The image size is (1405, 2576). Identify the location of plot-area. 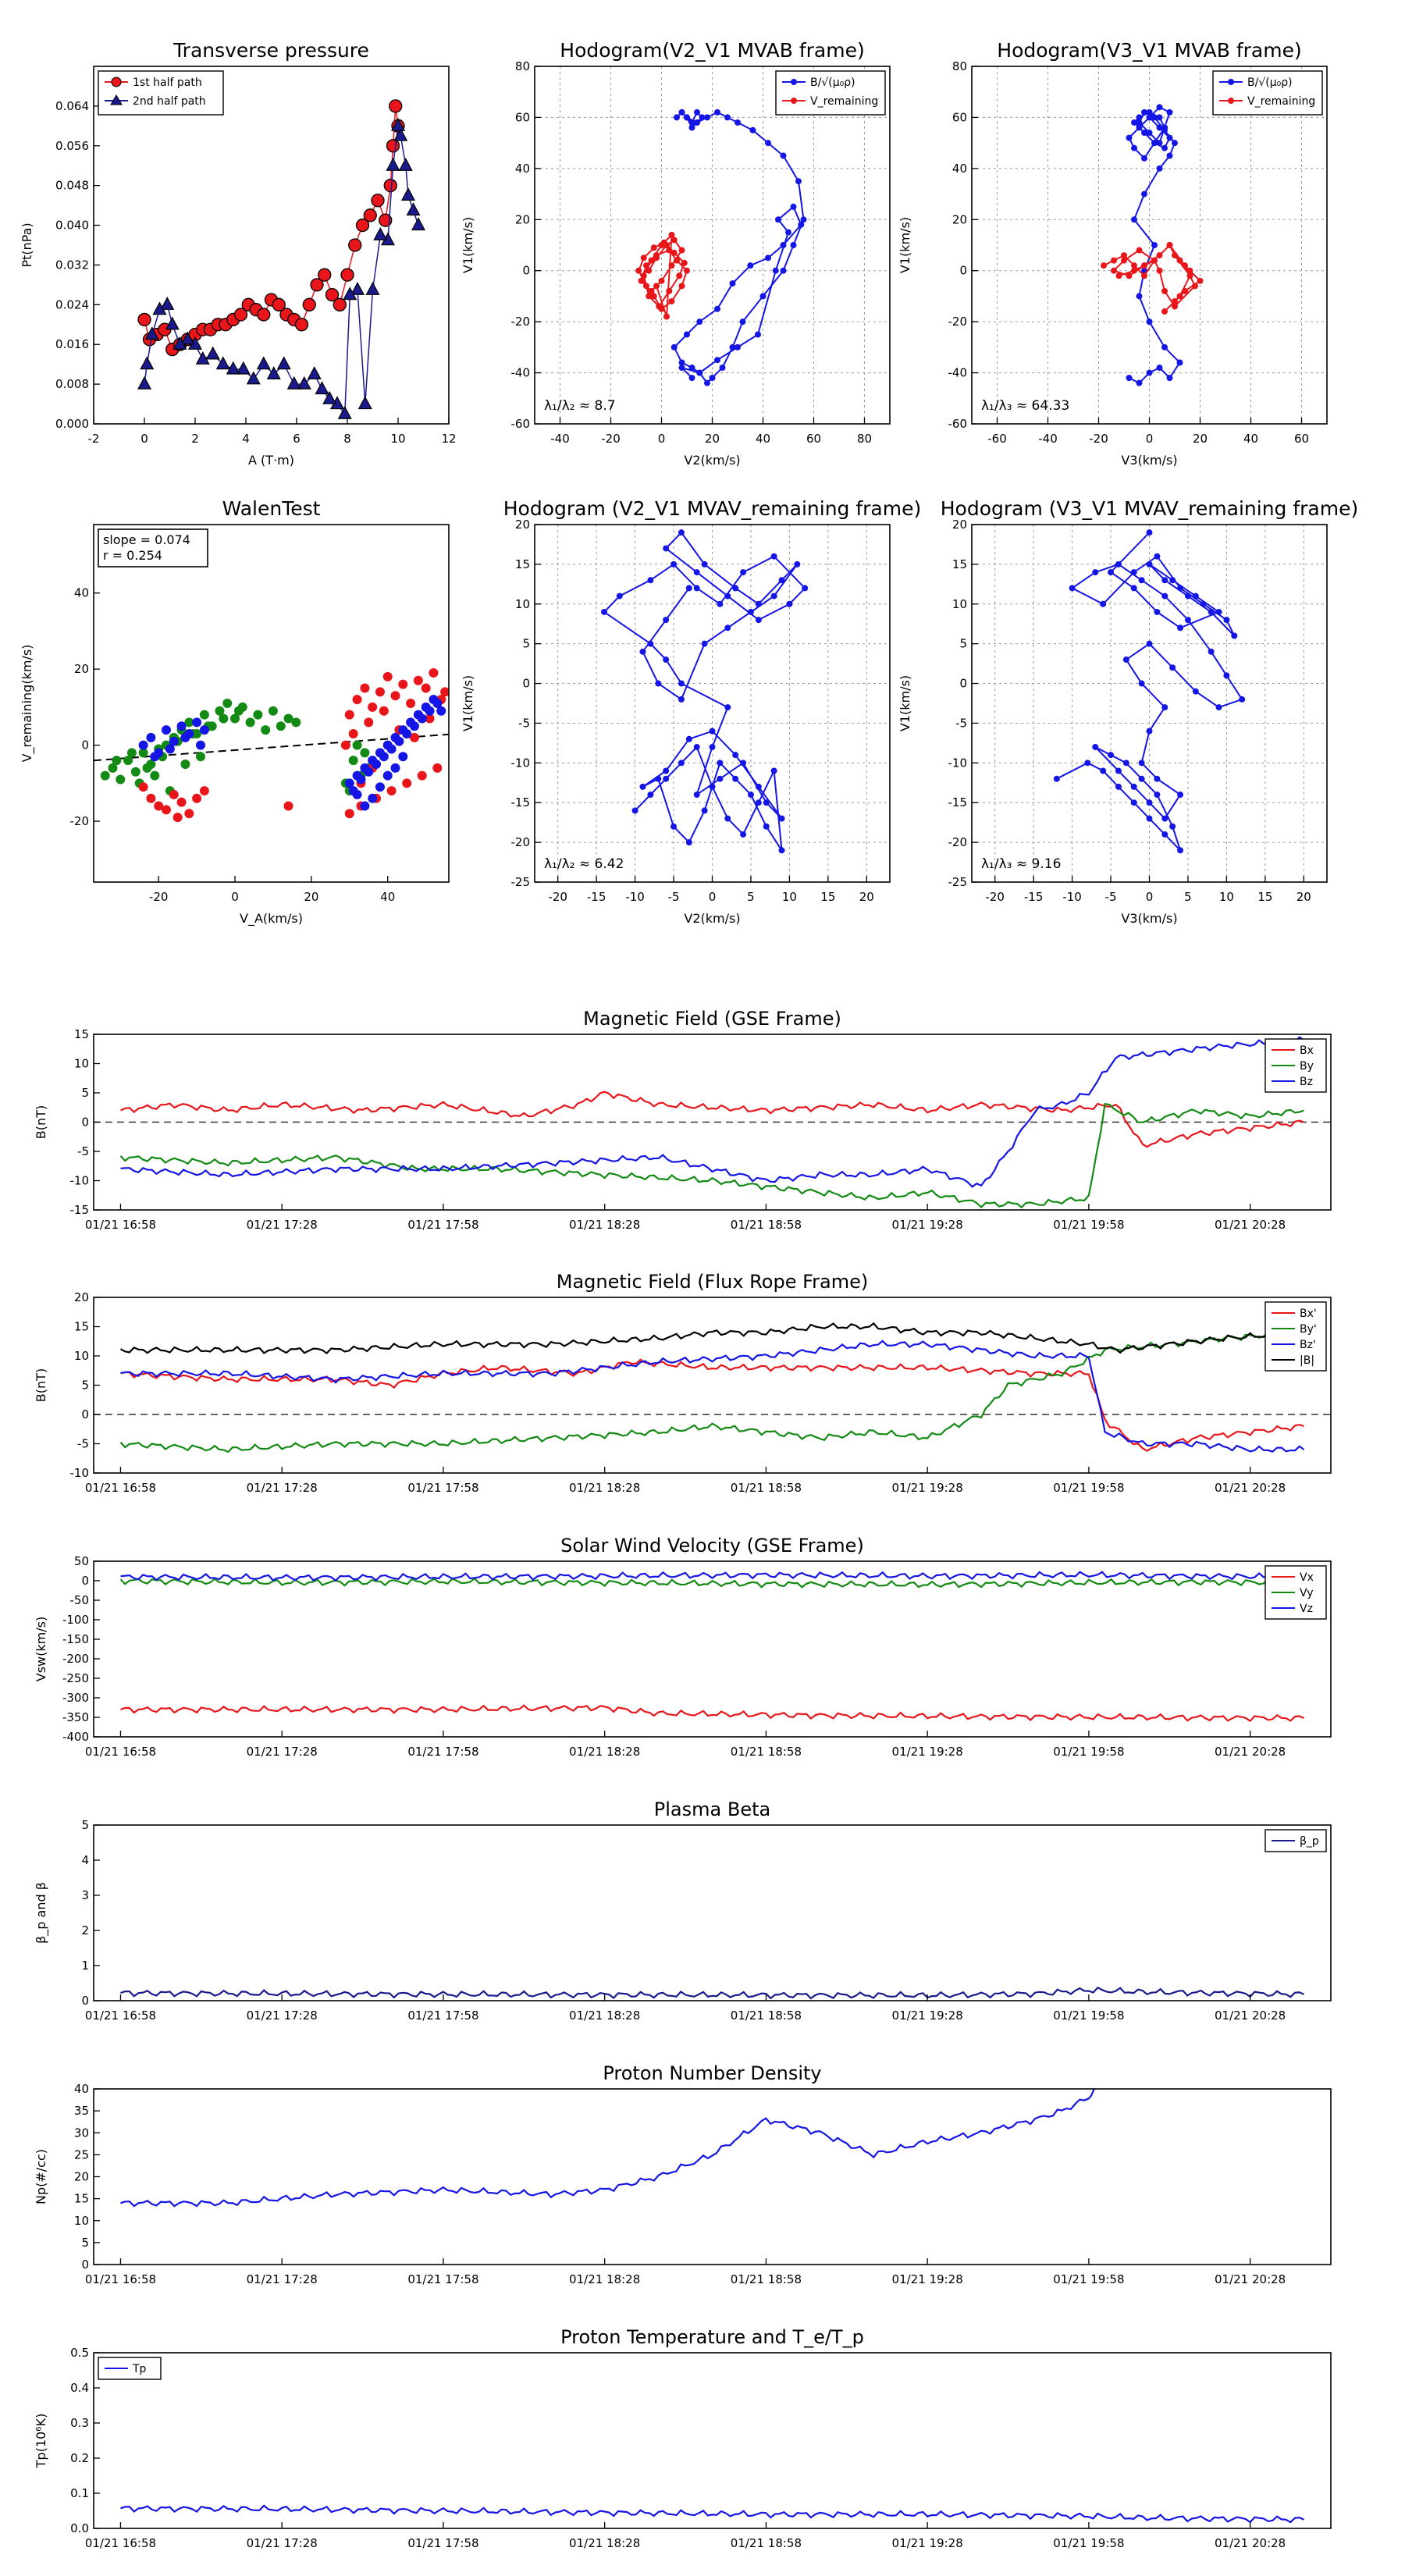
(281, 259).